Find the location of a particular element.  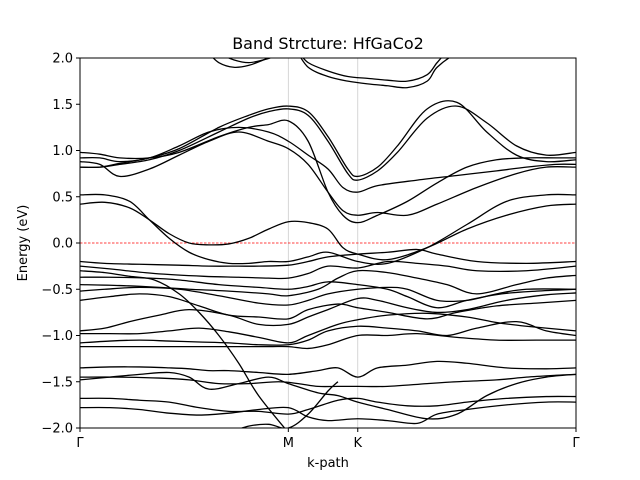

y-tick-label-3: 0.5 is located at coordinates (62, 197).